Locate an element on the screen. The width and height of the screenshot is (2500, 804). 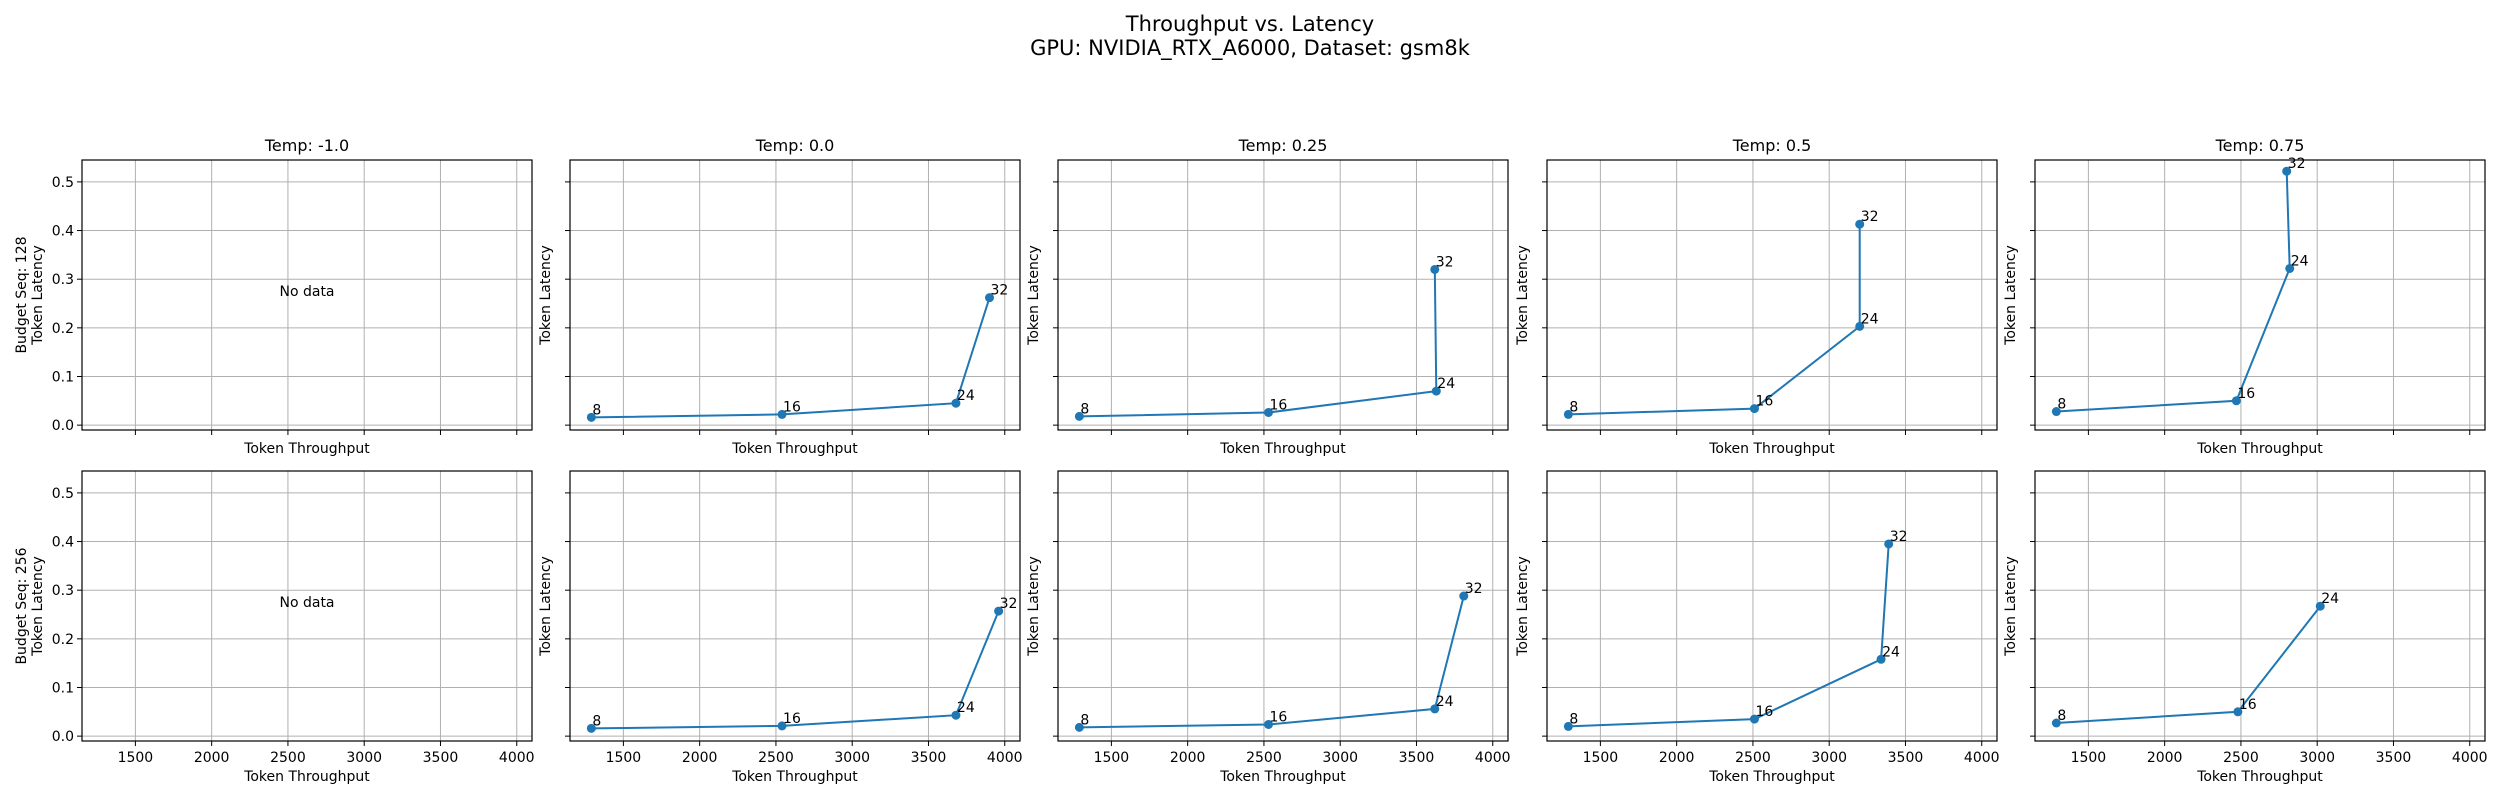
suptitle-line-2: GPU: NVIDIA_RTX_A6000, Dataset: gsm8k is located at coordinates (1250, 48).